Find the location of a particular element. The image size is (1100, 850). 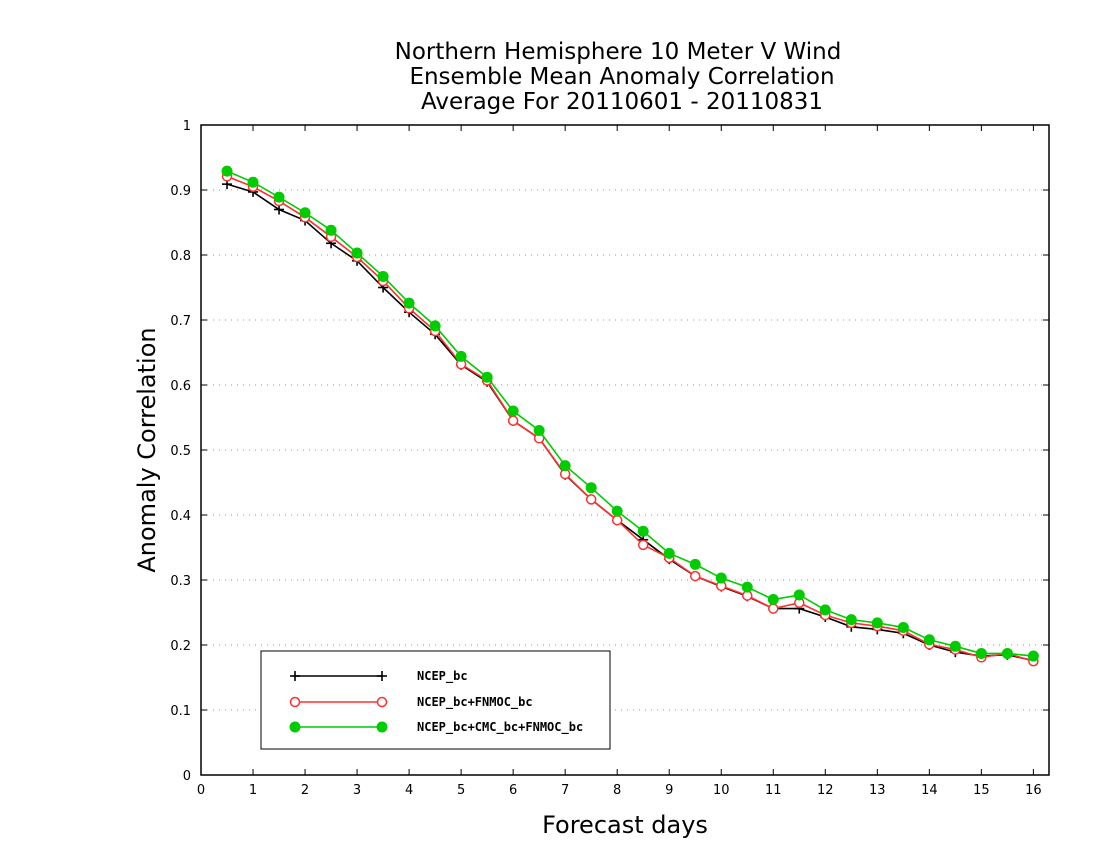

legend-item: NCEP_bc is located at coordinates (379, 676).